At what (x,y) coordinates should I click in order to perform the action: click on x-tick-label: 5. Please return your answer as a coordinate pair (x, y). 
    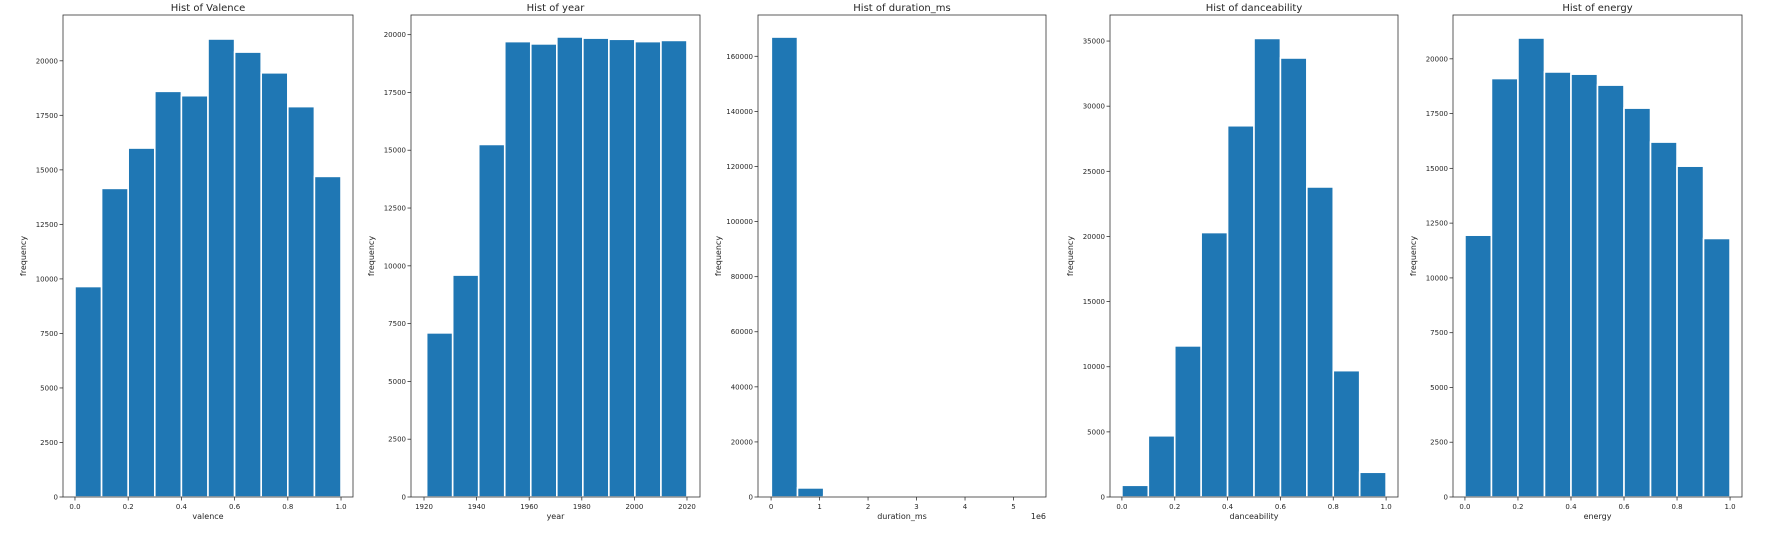
    Looking at the image, I should click on (1013, 507).